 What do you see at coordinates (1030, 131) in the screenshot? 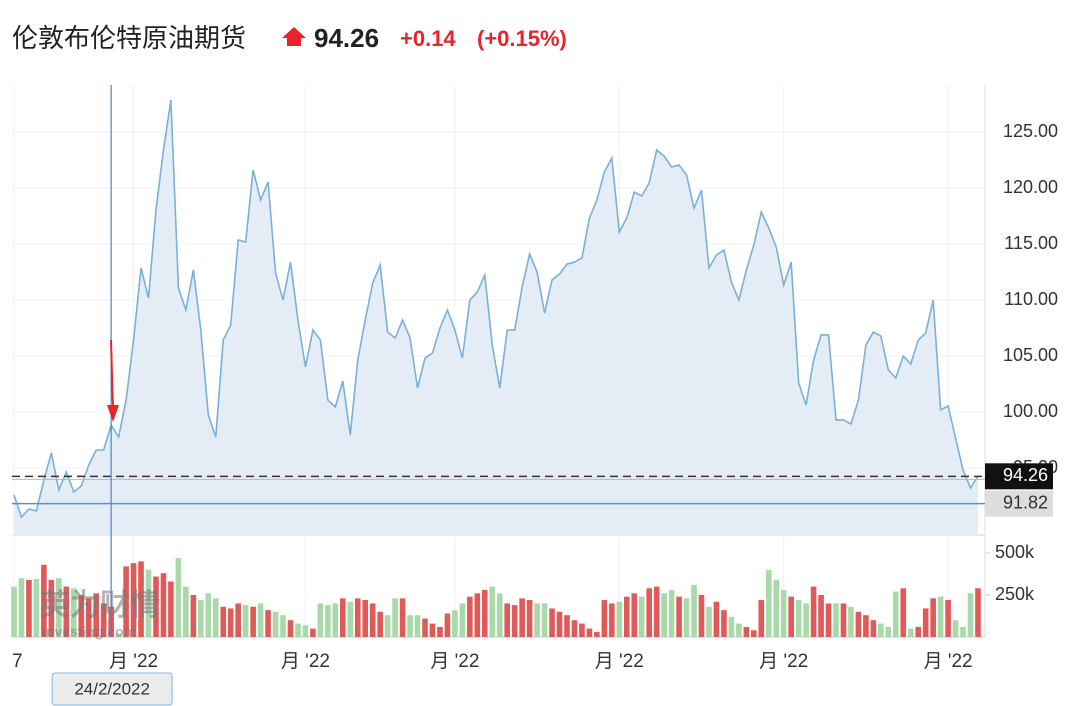
I see `y-tick-label: 125.00` at bounding box center [1030, 131].